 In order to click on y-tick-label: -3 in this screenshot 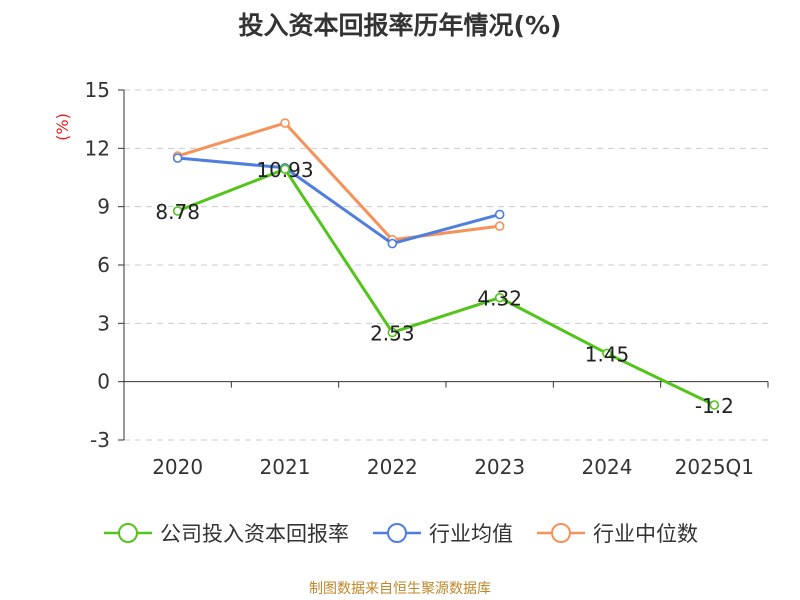, I will do `click(100, 440)`.